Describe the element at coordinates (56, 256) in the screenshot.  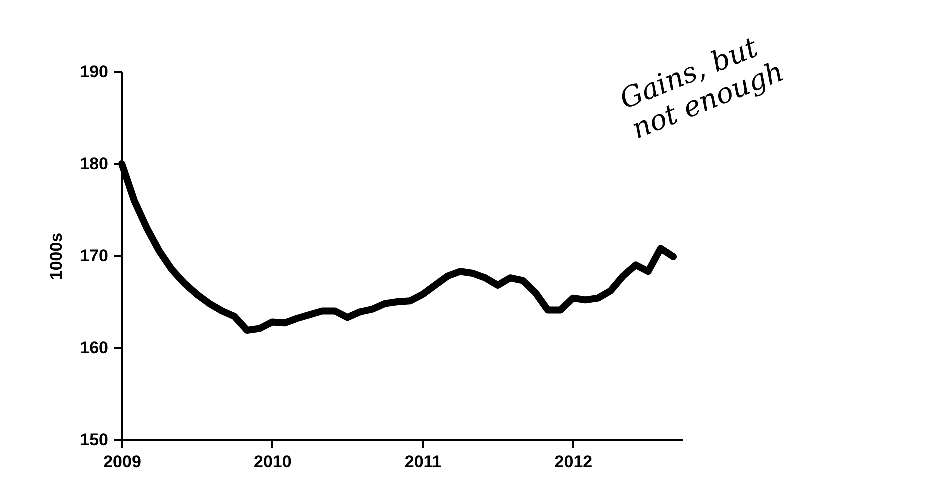
I see `y-axis-title: 1000s` at that location.